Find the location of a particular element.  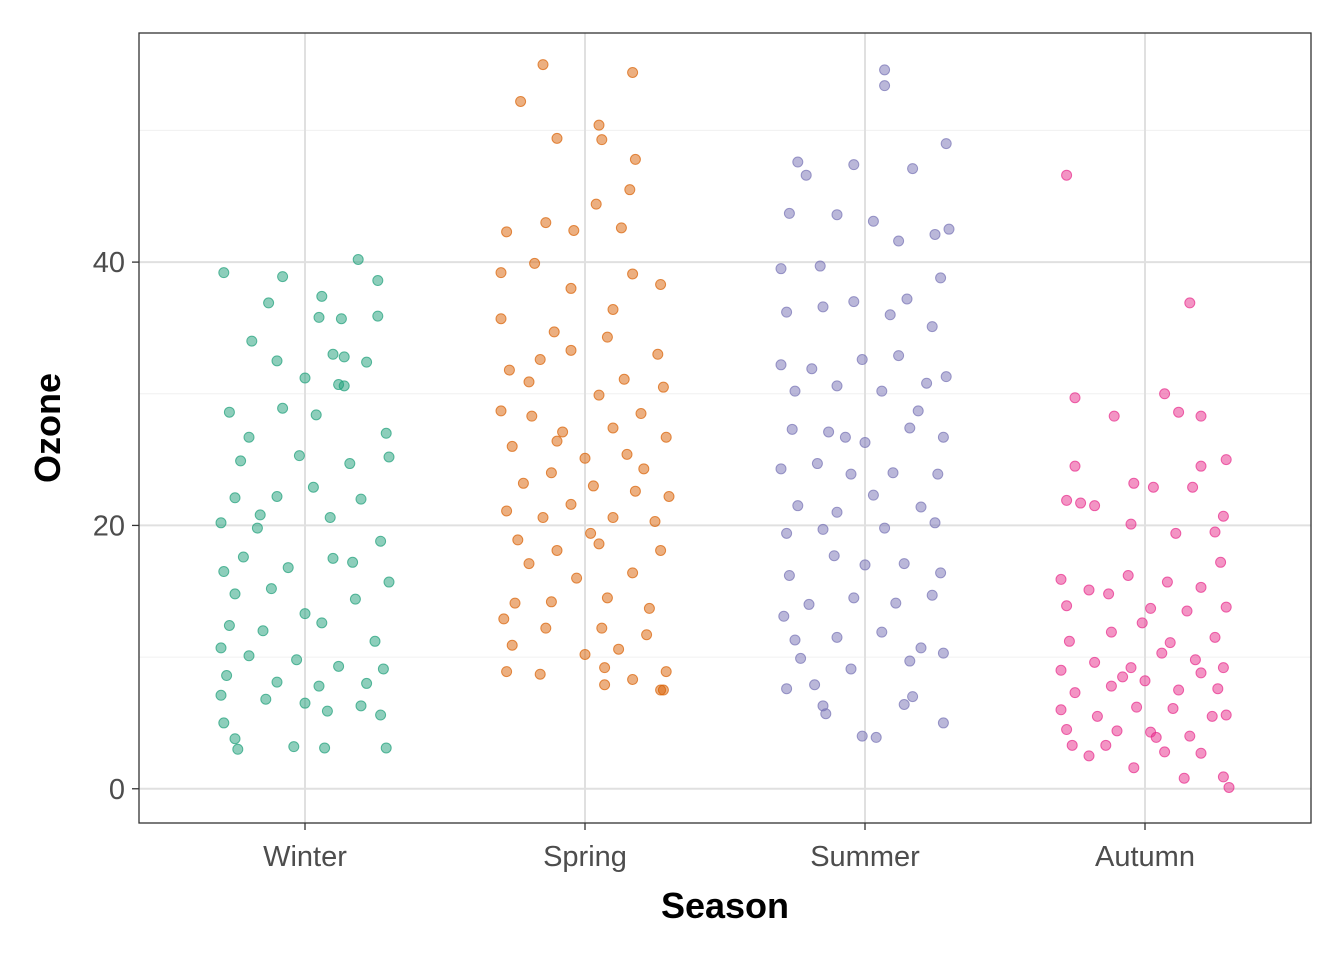

y-tick-label: 20 is located at coordinates (109, 526).